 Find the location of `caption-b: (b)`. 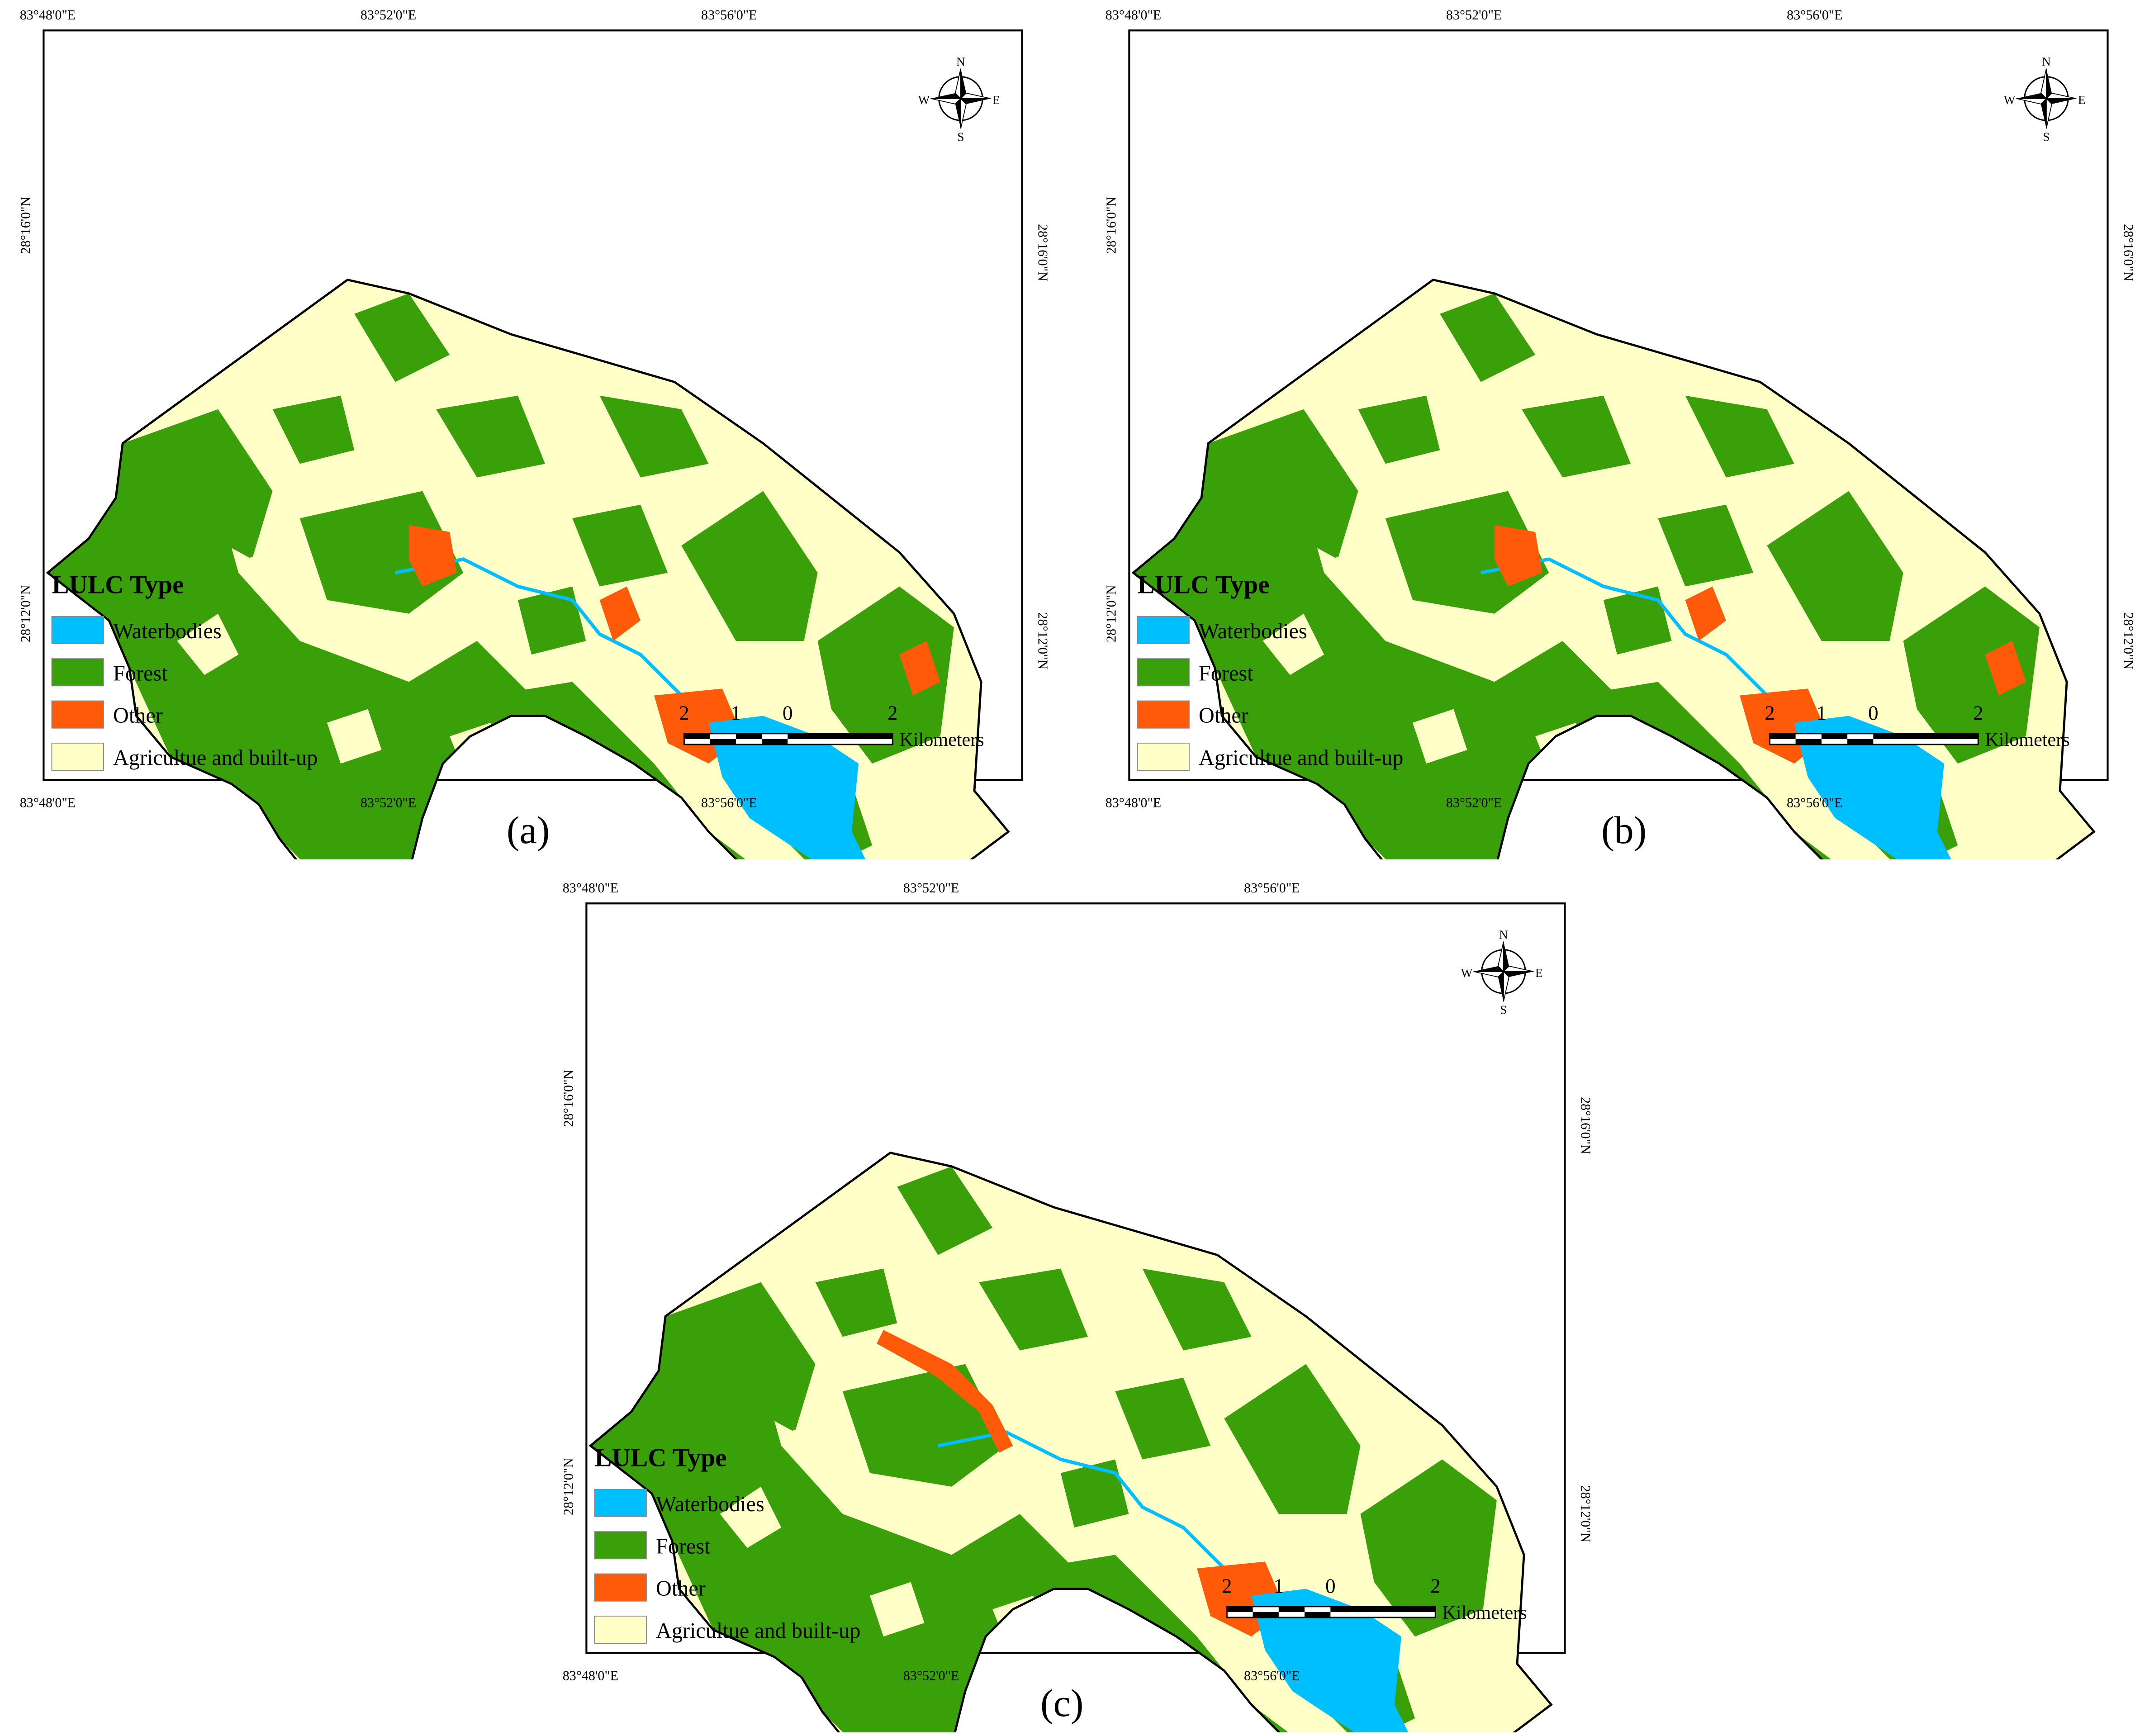

caption-b: (b) is located at coordinates (1624, 830).